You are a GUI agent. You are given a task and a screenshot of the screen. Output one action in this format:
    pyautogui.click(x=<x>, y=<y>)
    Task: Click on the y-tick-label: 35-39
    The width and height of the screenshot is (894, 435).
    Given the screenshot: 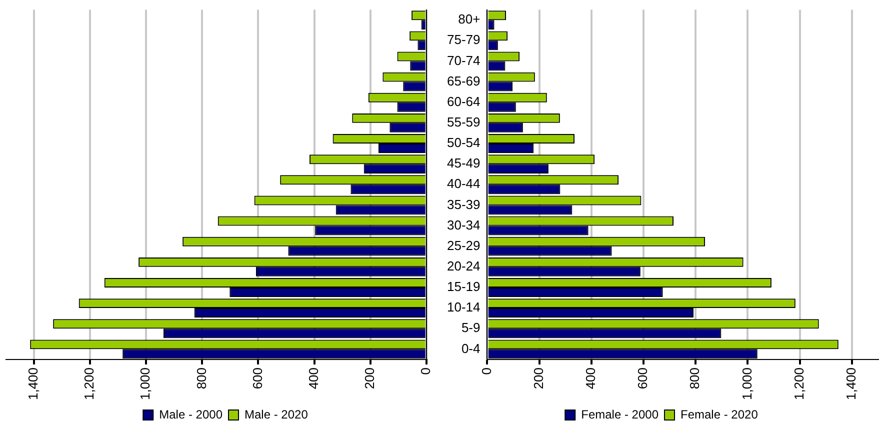 What is the action you would take?
    pyautogui.click(x=463, y=204)
    